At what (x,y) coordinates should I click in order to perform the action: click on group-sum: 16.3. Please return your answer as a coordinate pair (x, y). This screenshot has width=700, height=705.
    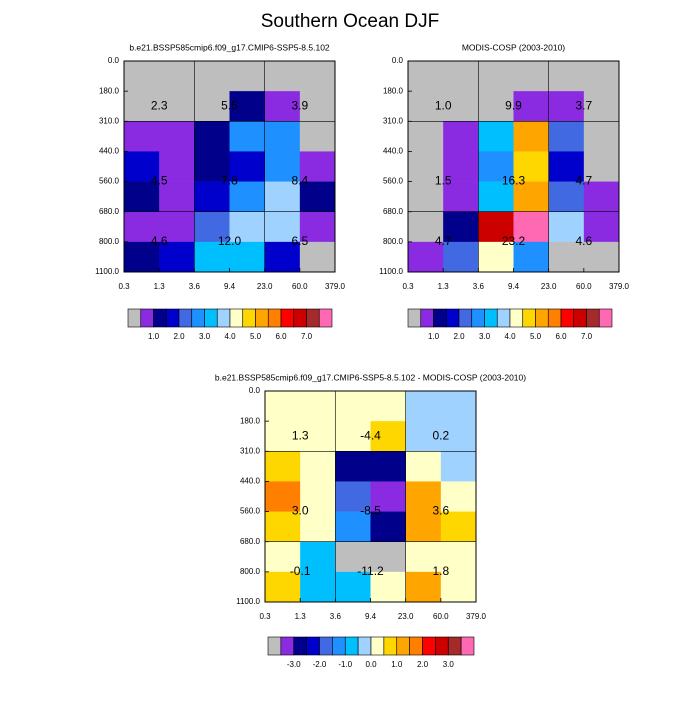
    Looking at the image, I should click on (514, 181).